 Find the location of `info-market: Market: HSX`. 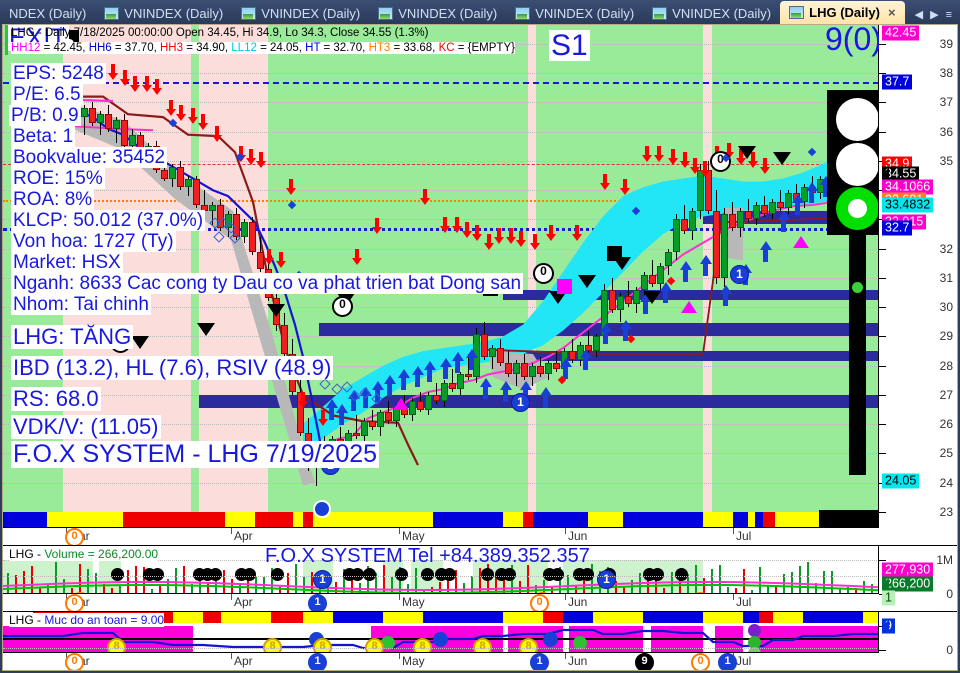

info-market: Market: HSX is located at coordinates (67, 262).